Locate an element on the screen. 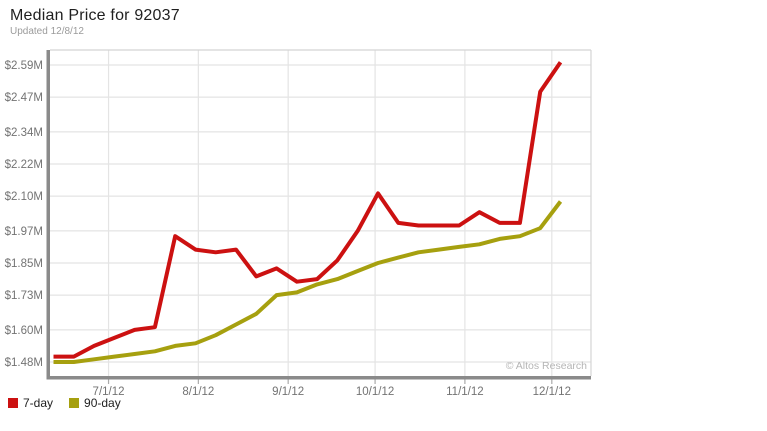  y-tick-label: $2.22M is located at coordinates (24, 165).